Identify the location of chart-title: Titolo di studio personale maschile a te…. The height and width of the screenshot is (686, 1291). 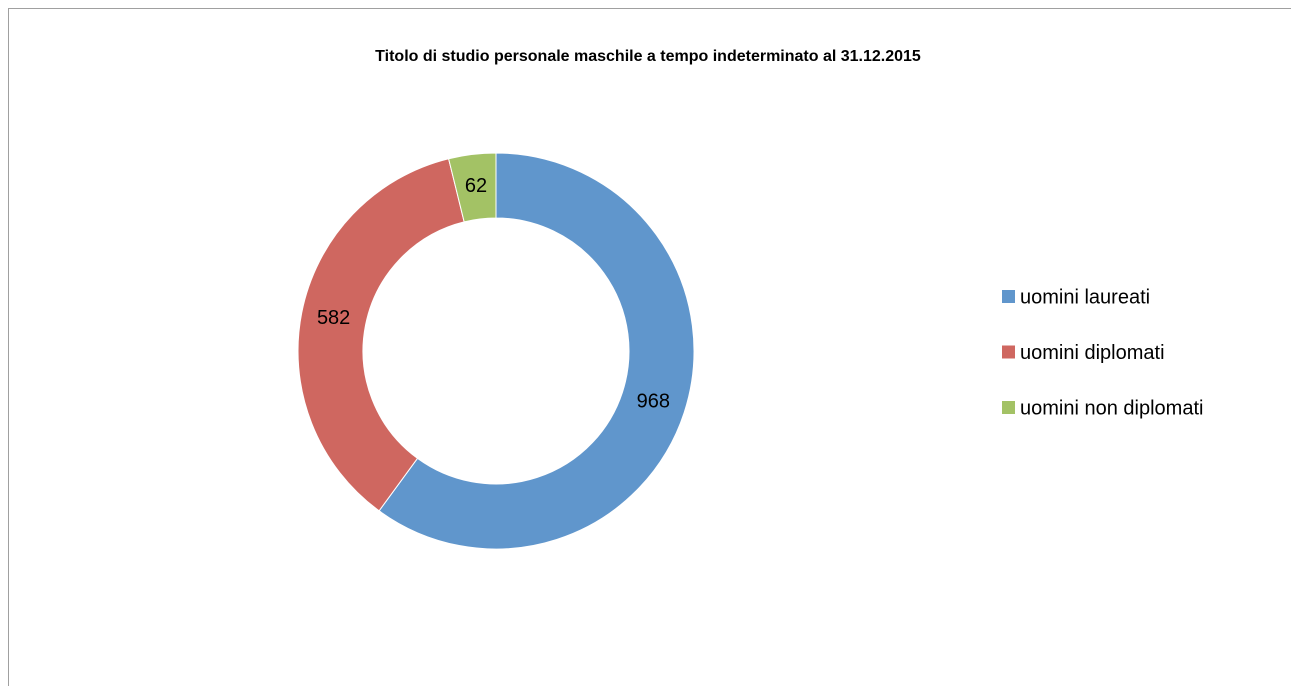
(648, 56).